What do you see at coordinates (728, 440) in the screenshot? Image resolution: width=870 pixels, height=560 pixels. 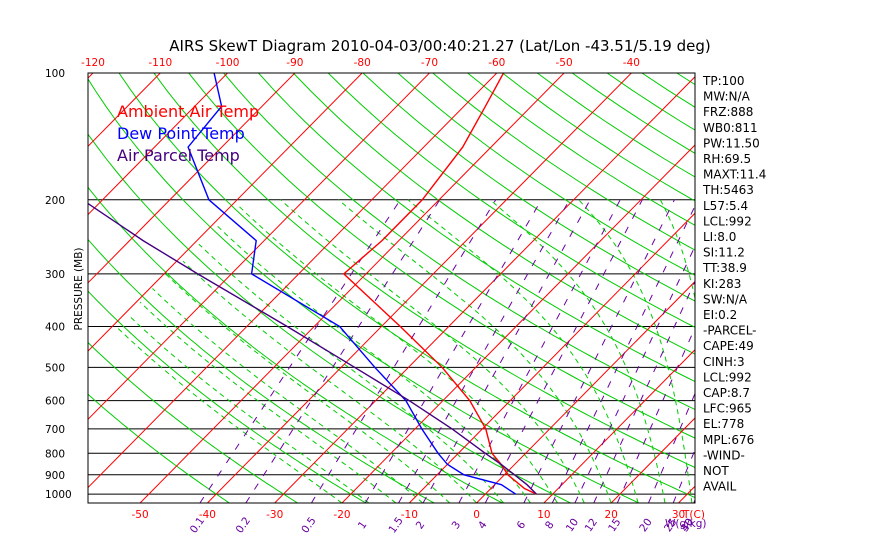 I see `index-label: MPL:676` at bounding box center [728, 440].